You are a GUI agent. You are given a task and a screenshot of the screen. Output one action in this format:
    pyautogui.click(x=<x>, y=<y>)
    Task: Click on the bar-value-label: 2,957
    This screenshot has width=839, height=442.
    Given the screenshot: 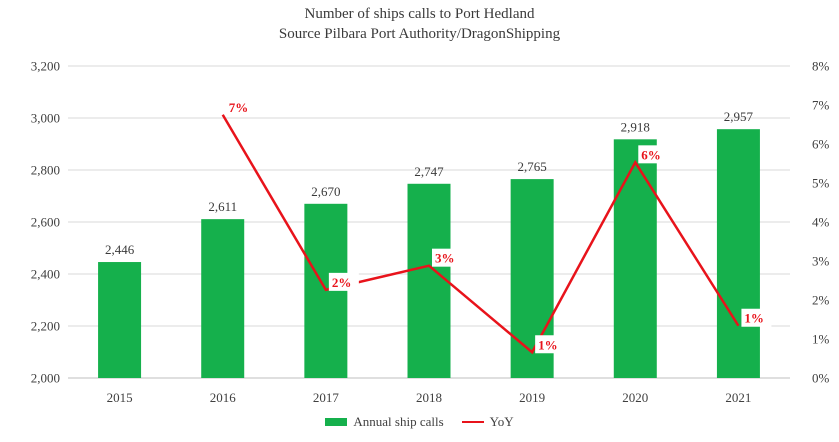 What is the action you would take?
    pyautogui.click(x=739, y=116)
    